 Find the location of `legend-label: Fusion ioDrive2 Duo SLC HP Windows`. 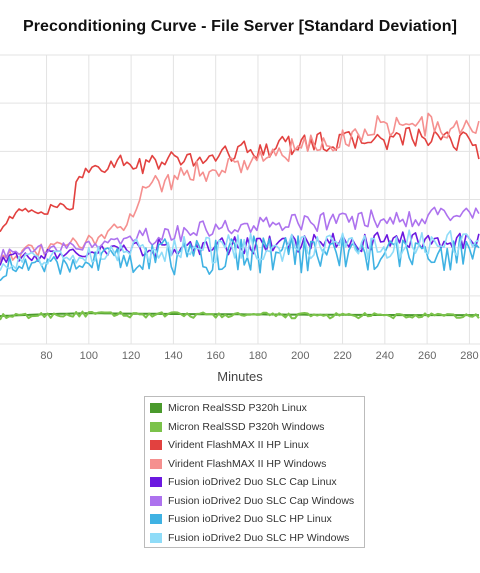

legend-label: Fusion ioDrive2 Duo SLC HP Windows is located at coordinates (259, 537).